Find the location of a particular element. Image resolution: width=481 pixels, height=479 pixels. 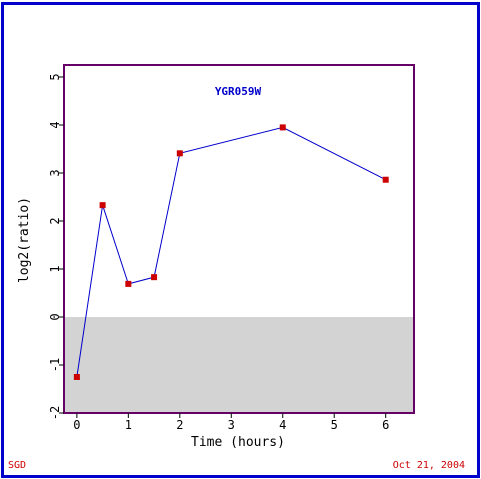

x-tick-label: 1 is located at coordinates (128, 425).